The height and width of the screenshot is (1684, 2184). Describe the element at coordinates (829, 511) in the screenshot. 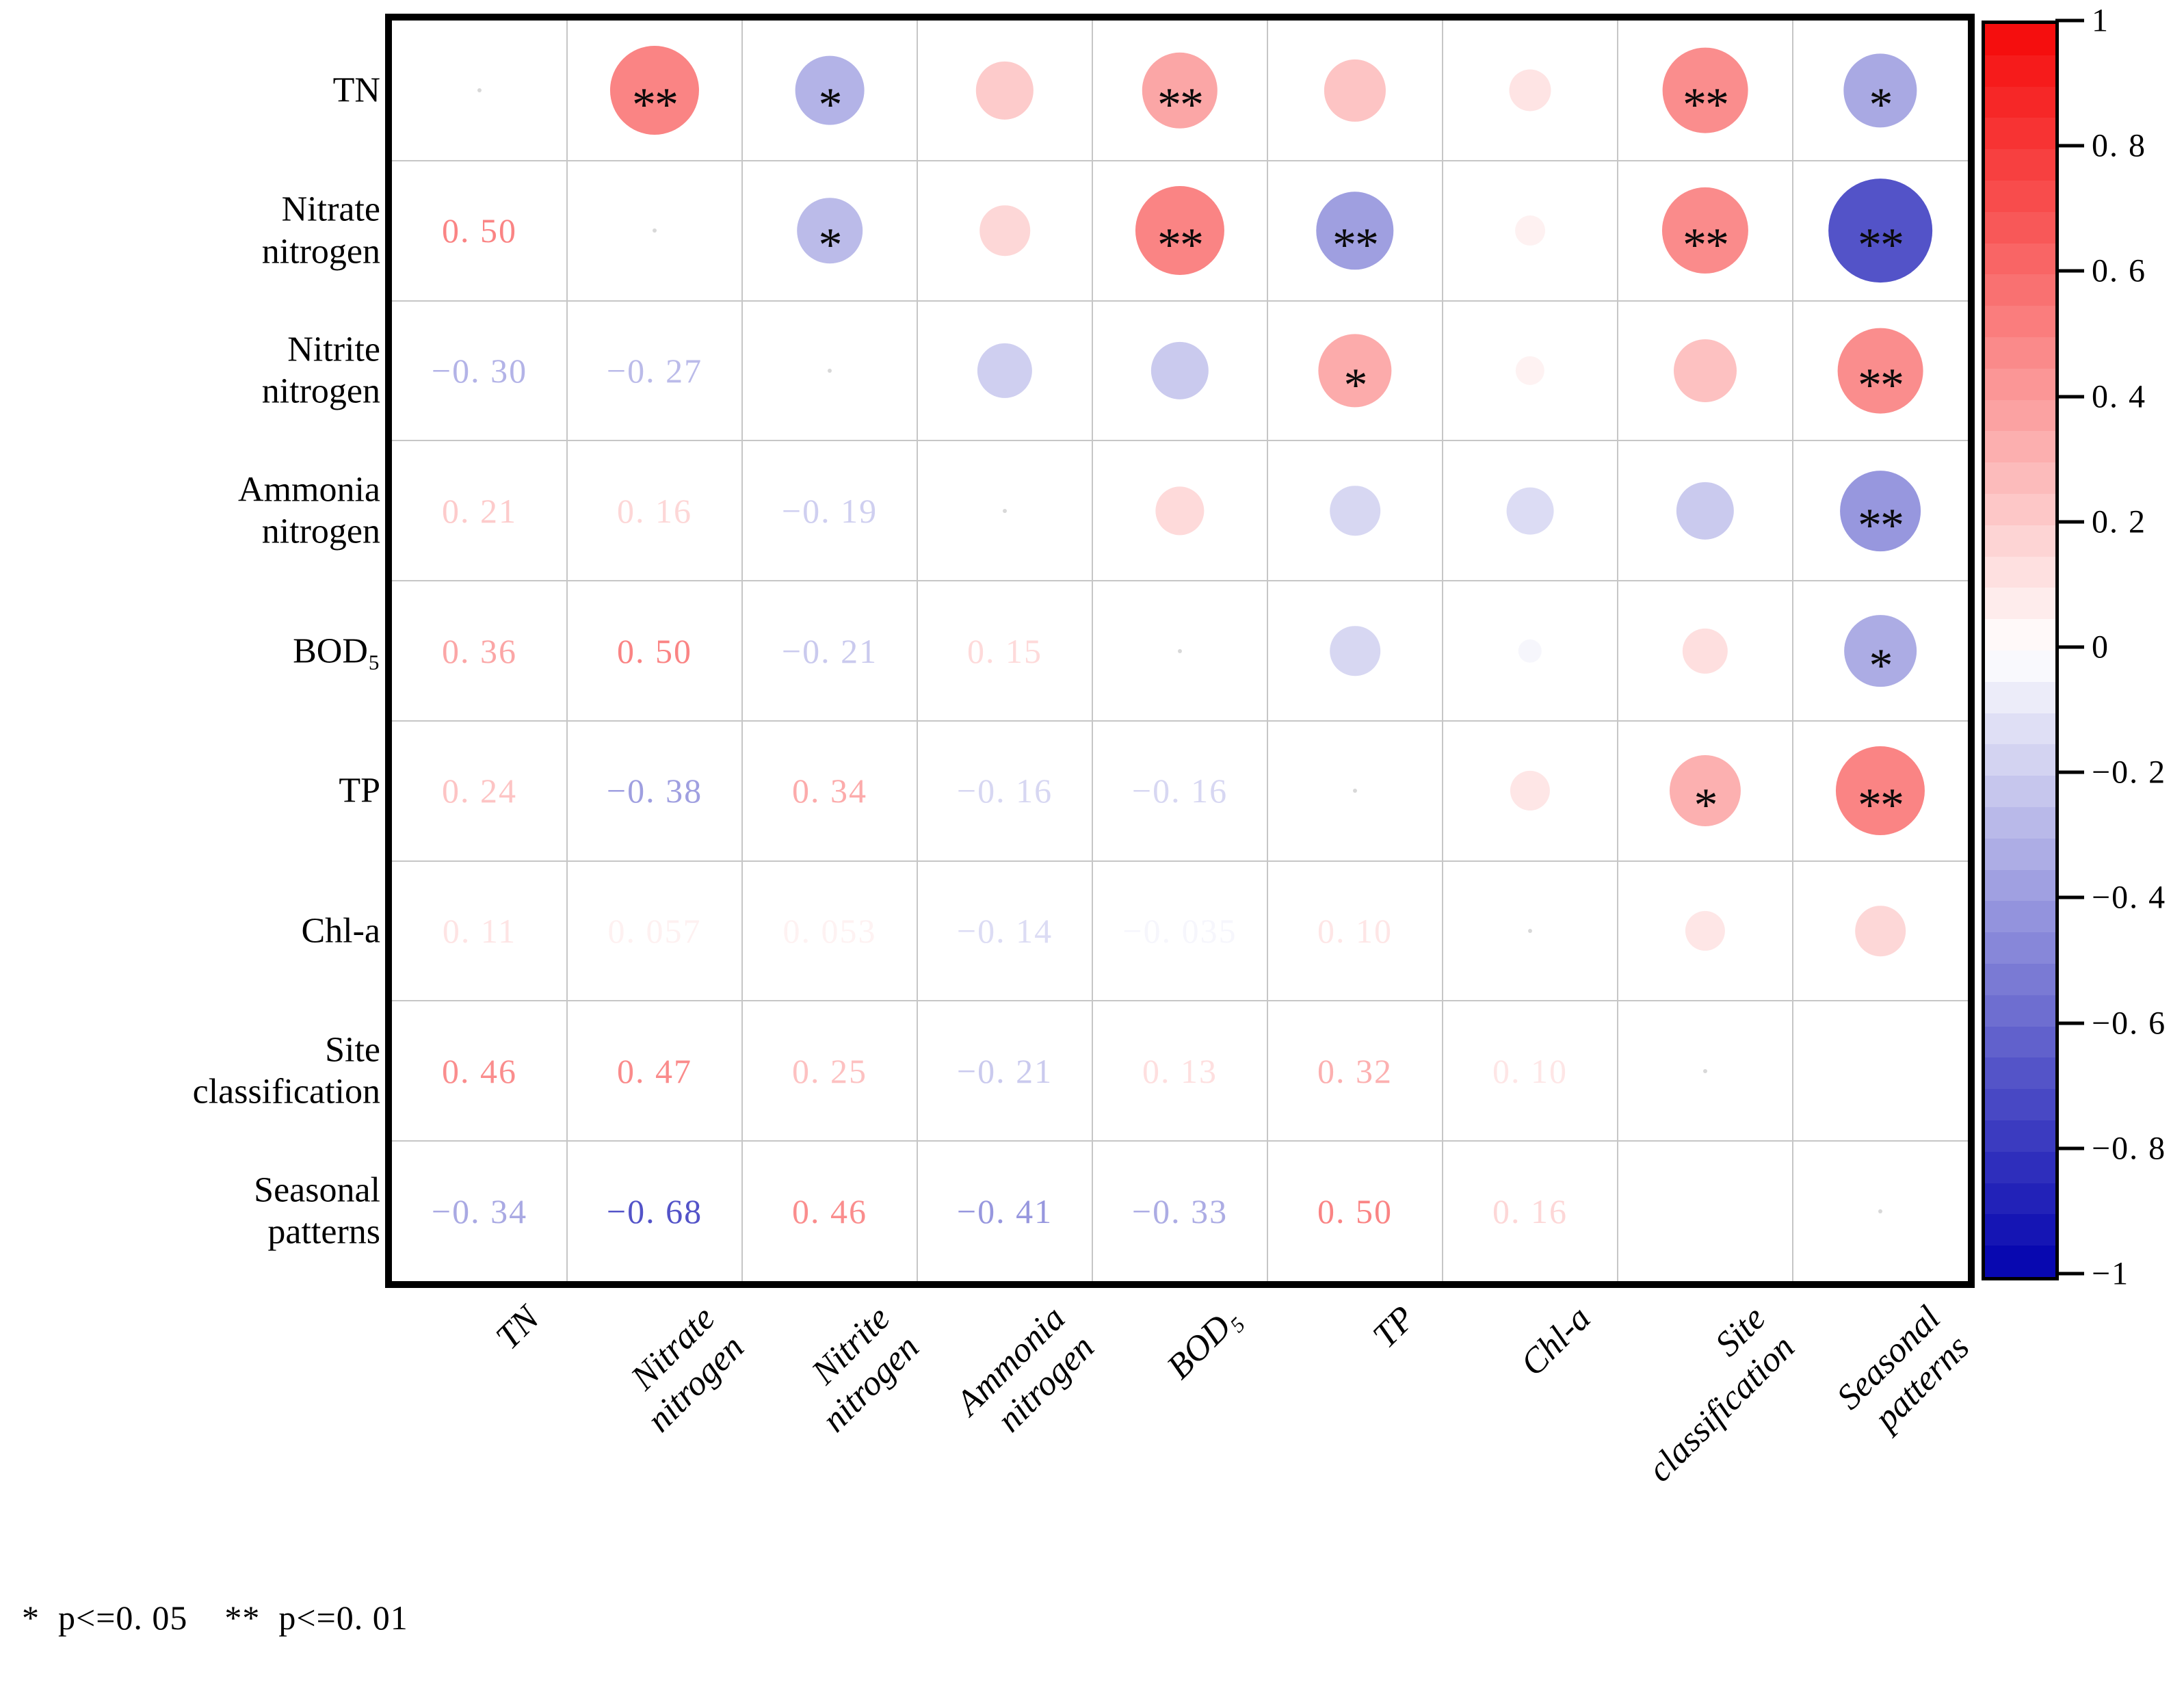

I see `correlation-value: −0. 19` at that location.